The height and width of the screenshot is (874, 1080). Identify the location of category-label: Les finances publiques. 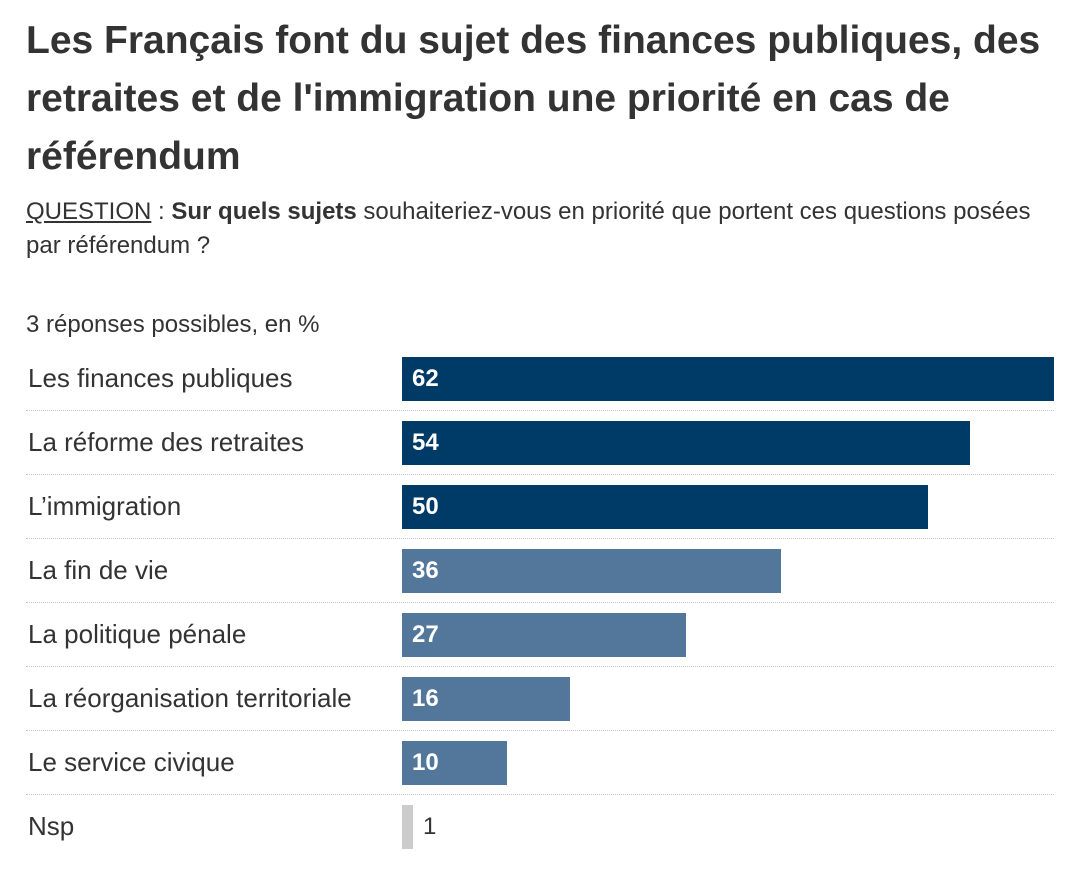
(160, 378).